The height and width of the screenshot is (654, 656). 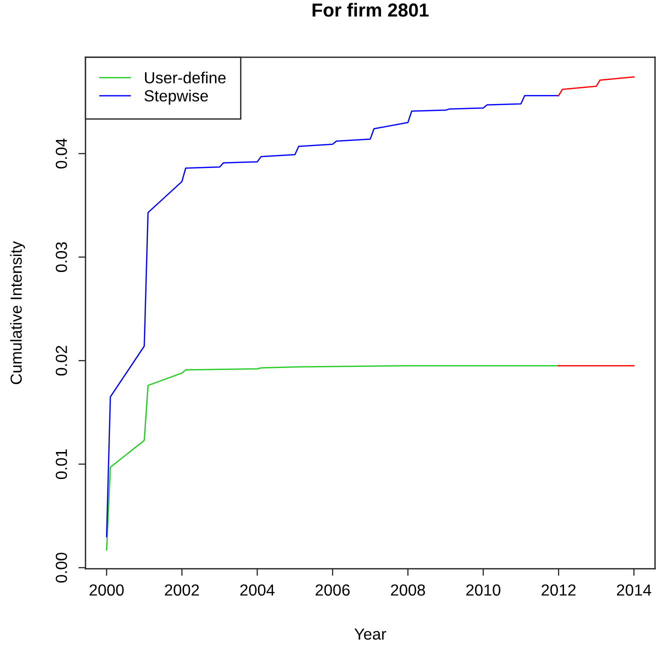 I want to click on x-tick-label: 2006, so click(x=333, y=590).